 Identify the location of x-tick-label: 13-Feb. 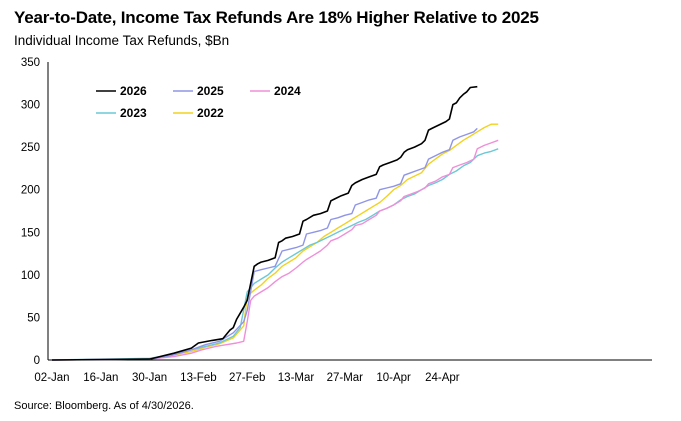
(198, 378).